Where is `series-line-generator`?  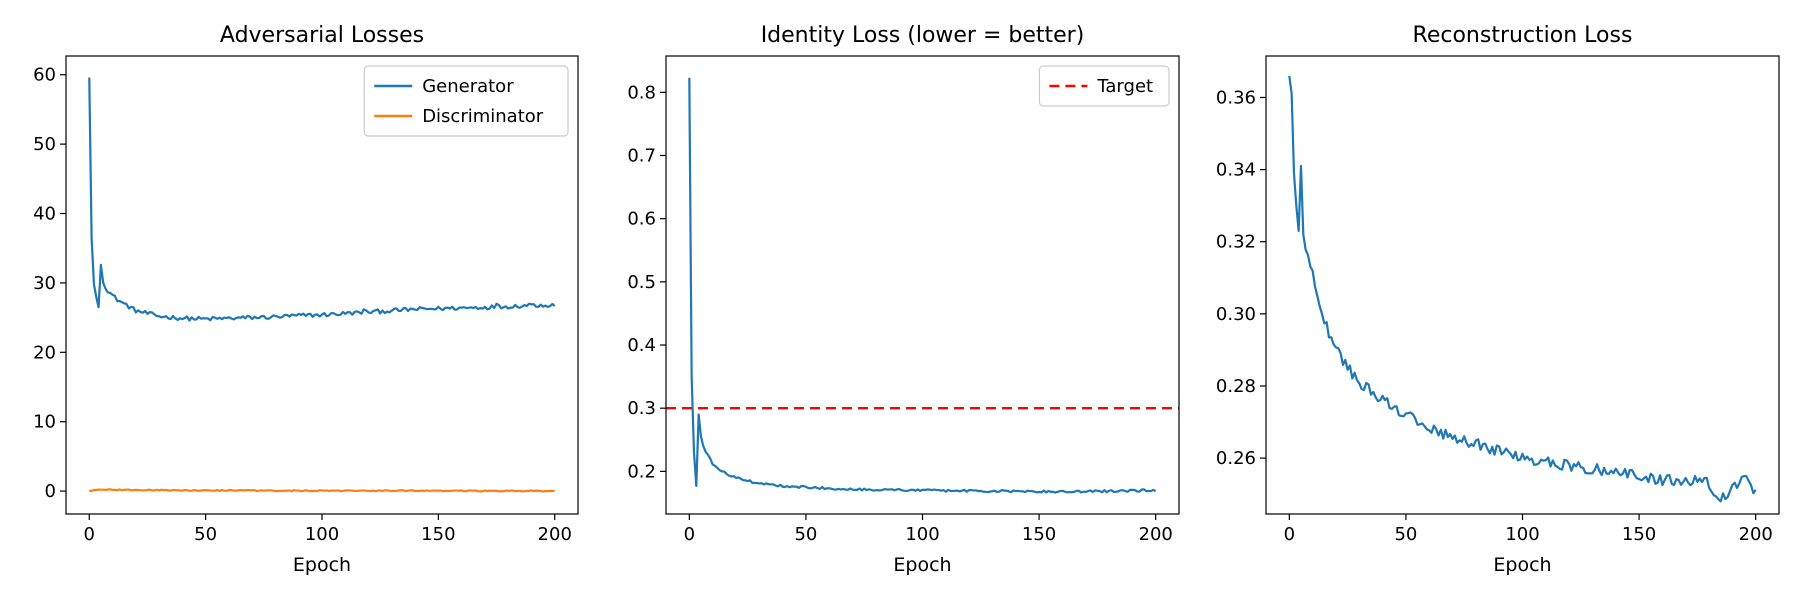 series-line-generator is located at coordinates (322, 199).